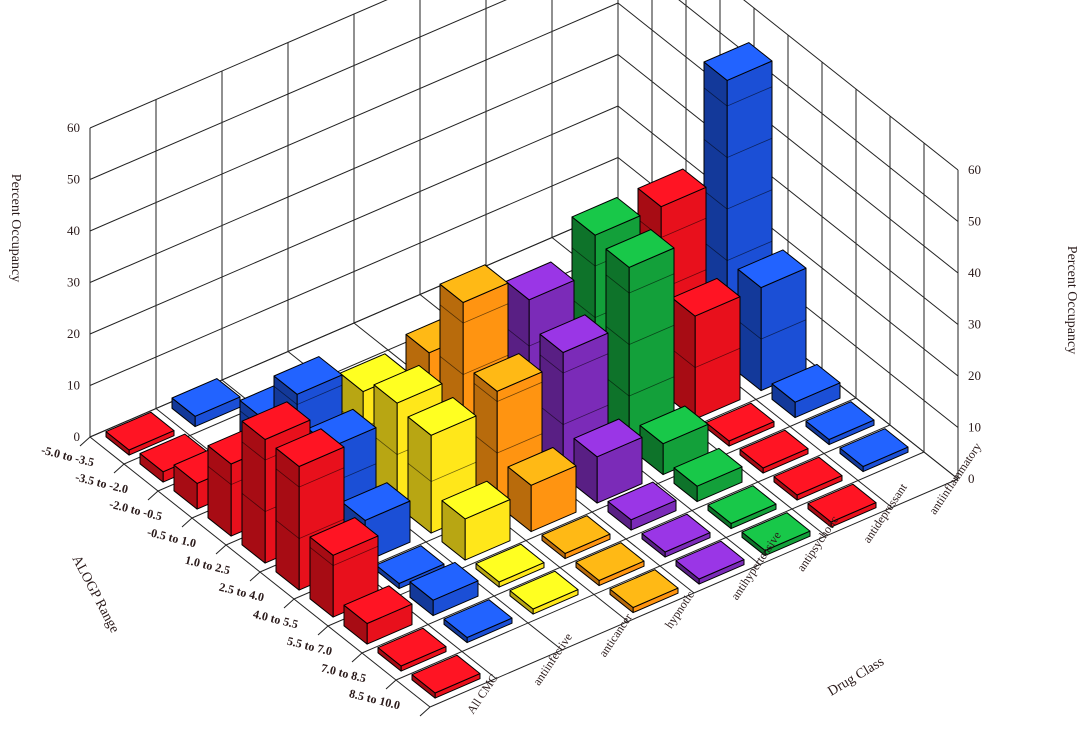 The image size is (1082, 735). I want to click on z-tick-right: 20, so click(974, 375).